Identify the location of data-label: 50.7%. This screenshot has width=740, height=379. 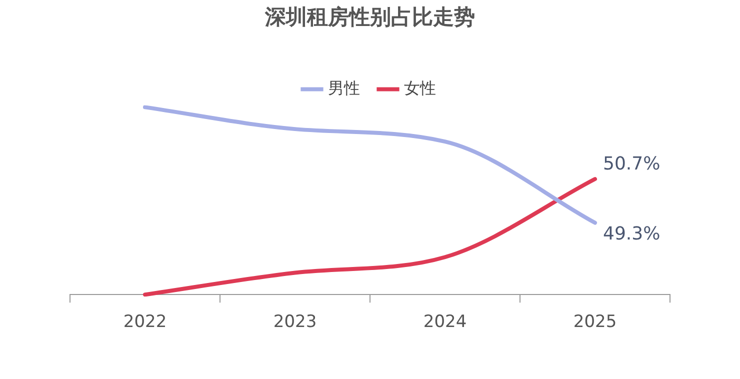
(631, 164).